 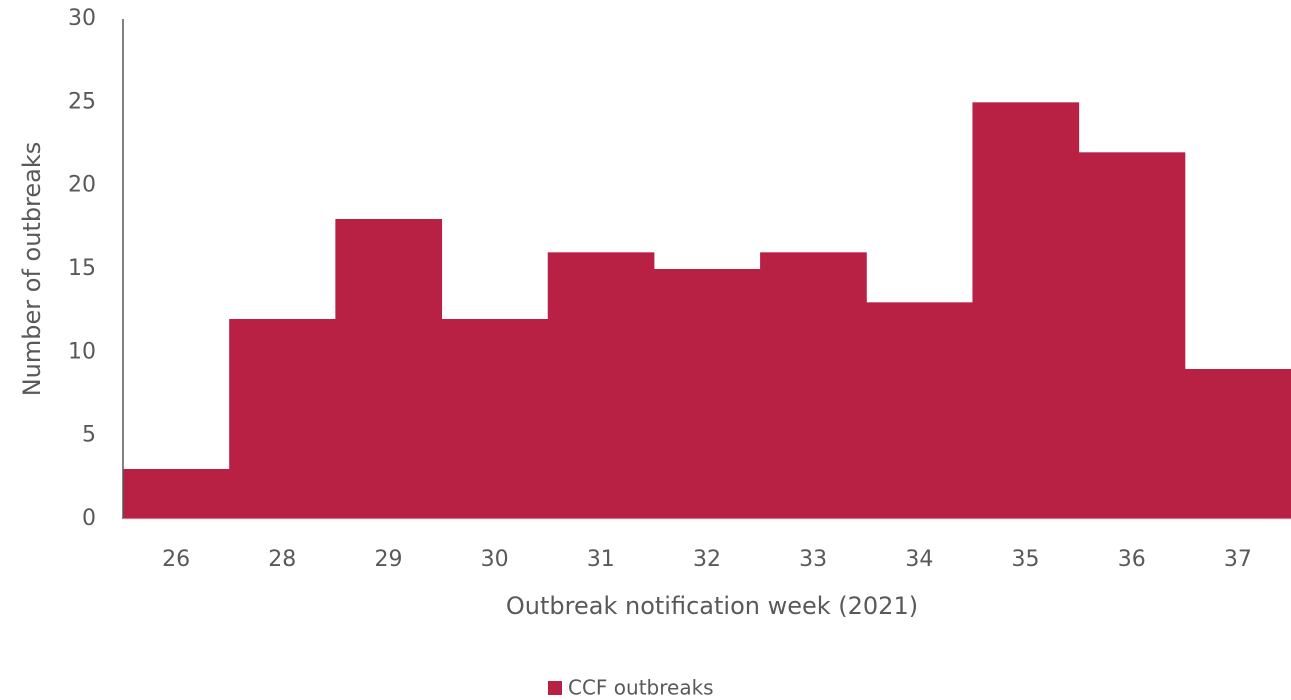 What do you see at coordinates (1132, 559) in the screenshot?
I see `x-tick-label: 36` at bounding box center [1132, 559].